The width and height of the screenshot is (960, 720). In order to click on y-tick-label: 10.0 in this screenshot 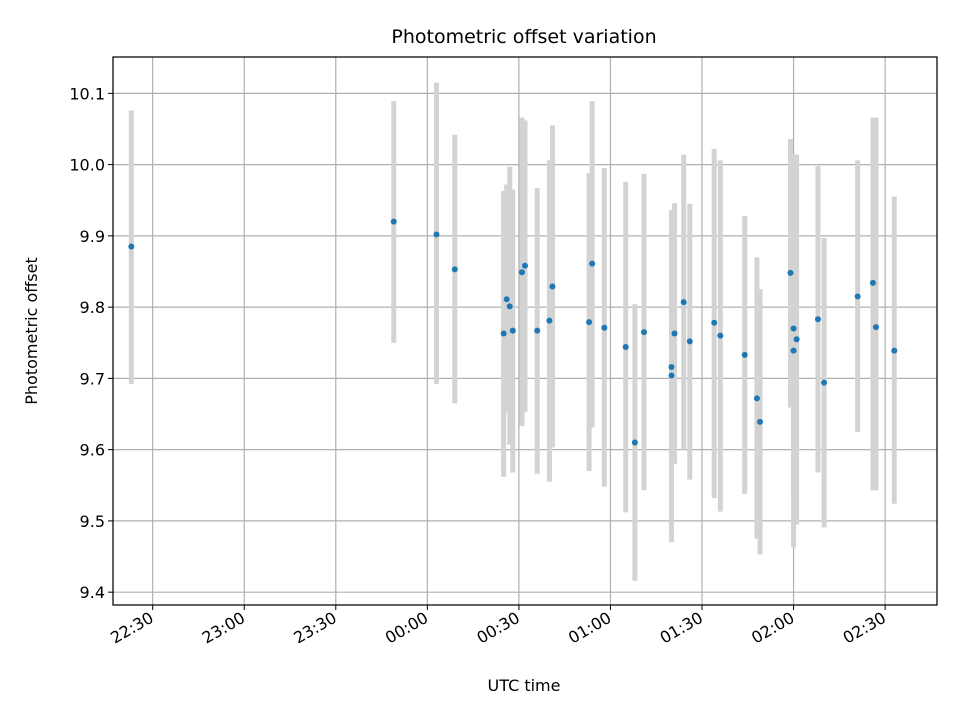, I will do `click(87, 165)`.